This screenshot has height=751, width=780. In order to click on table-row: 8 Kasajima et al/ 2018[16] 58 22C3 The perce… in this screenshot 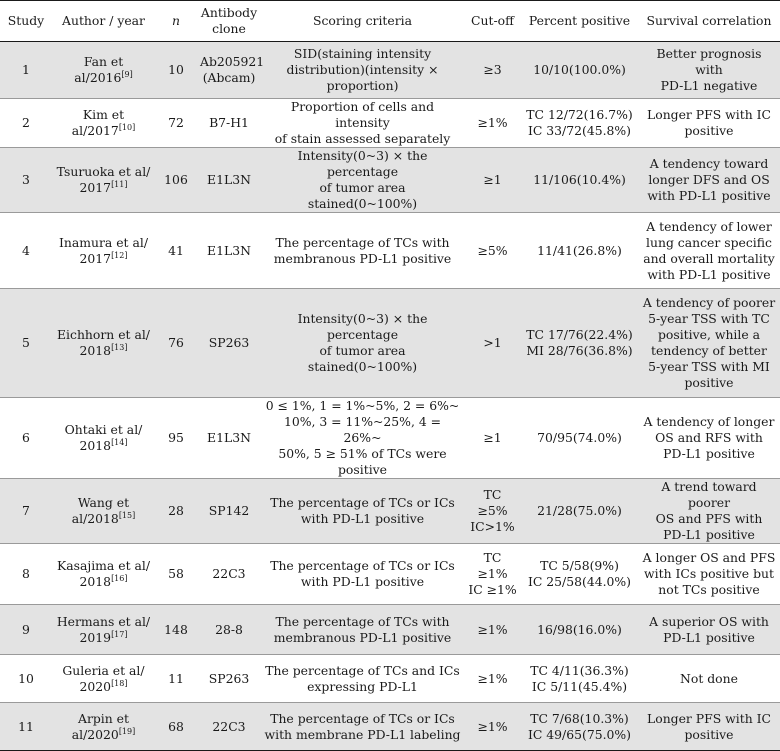, I will do `click(390, 574)`.